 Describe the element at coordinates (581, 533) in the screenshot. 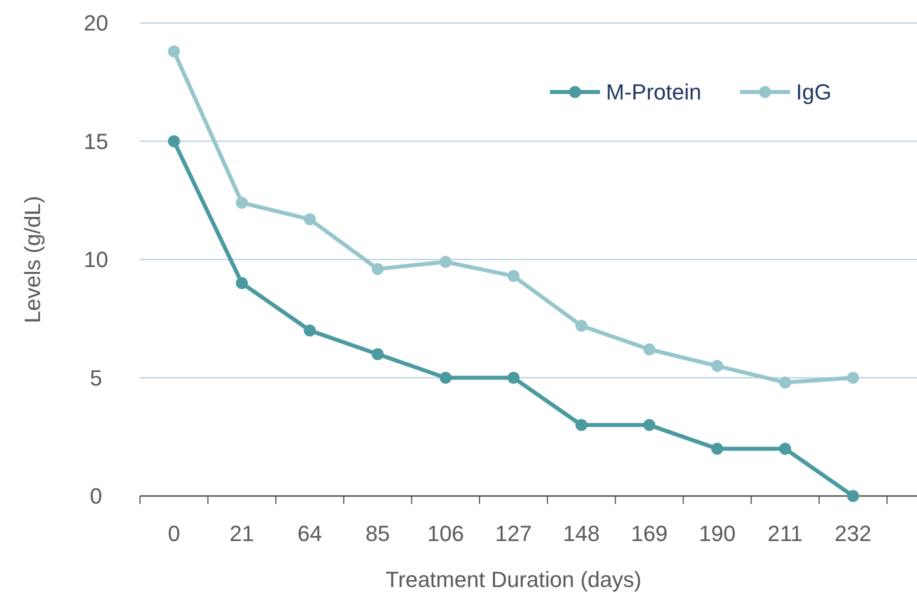

I see `x-tick-label: 148` at that location.